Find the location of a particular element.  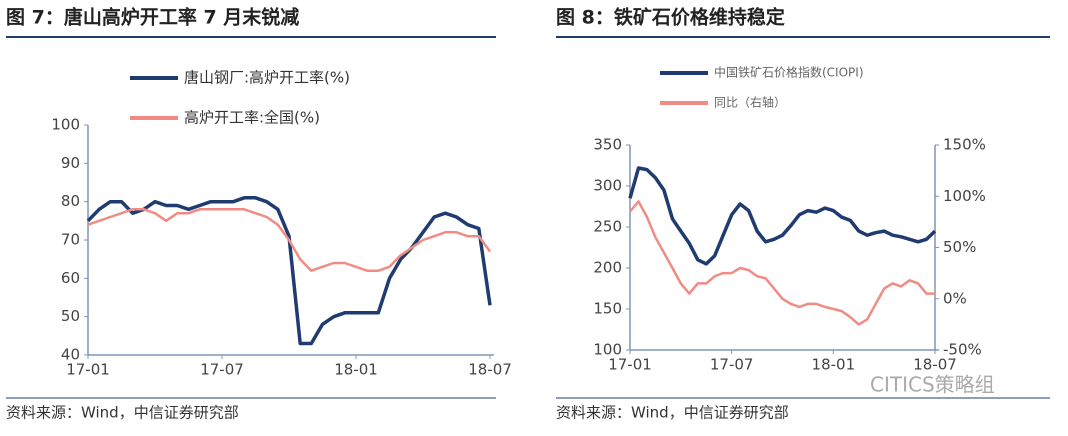

y-tick-label: 300 is located at coordinates (607, 186).